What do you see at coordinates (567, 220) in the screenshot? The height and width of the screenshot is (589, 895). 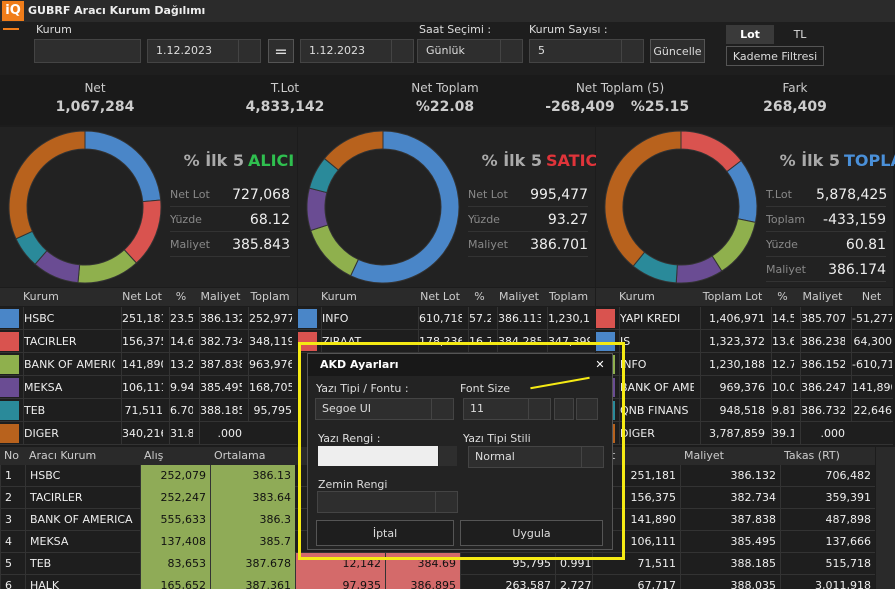 I see `stat-value: 93.27` at bounding box center [567, 220].